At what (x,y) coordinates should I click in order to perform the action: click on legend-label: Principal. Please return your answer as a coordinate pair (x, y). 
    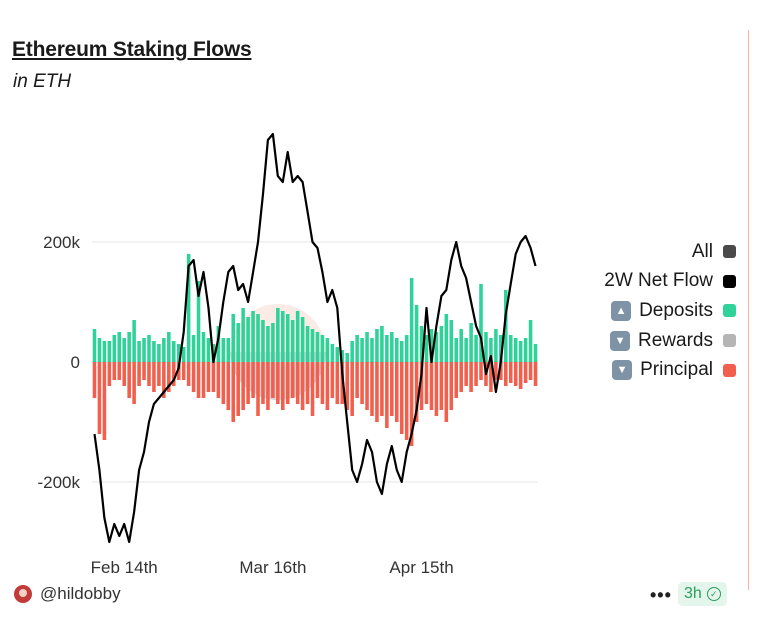
    Looking at the image, I should click on (676, 370).